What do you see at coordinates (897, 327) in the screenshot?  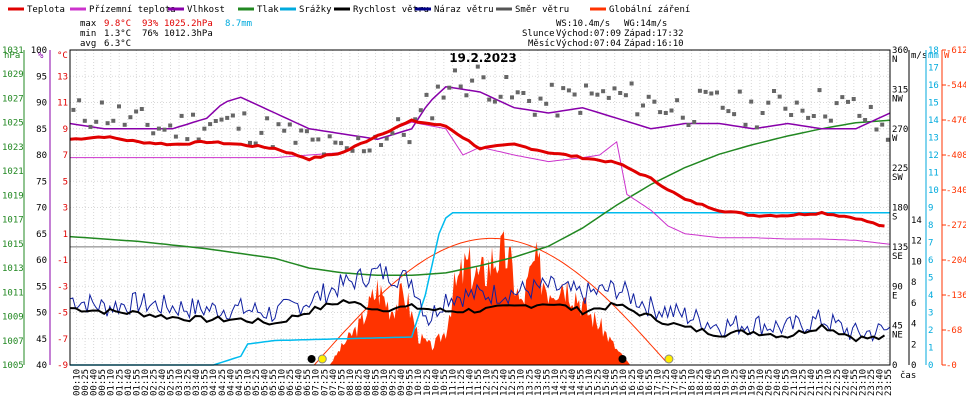 I see `wind-dir-tick-7: 45` at bounding box center [897, 327].